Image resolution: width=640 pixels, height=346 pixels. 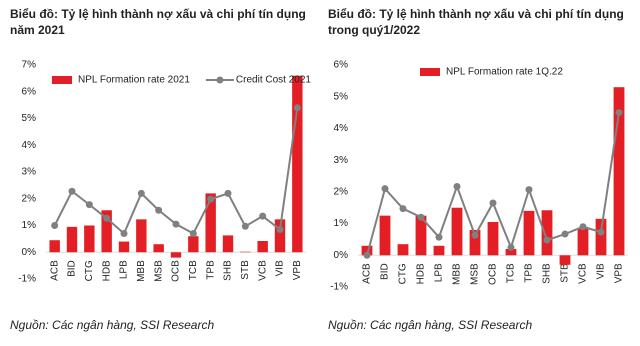 I want to click on x-tick-label: VCB, so click(x=262, y=270).